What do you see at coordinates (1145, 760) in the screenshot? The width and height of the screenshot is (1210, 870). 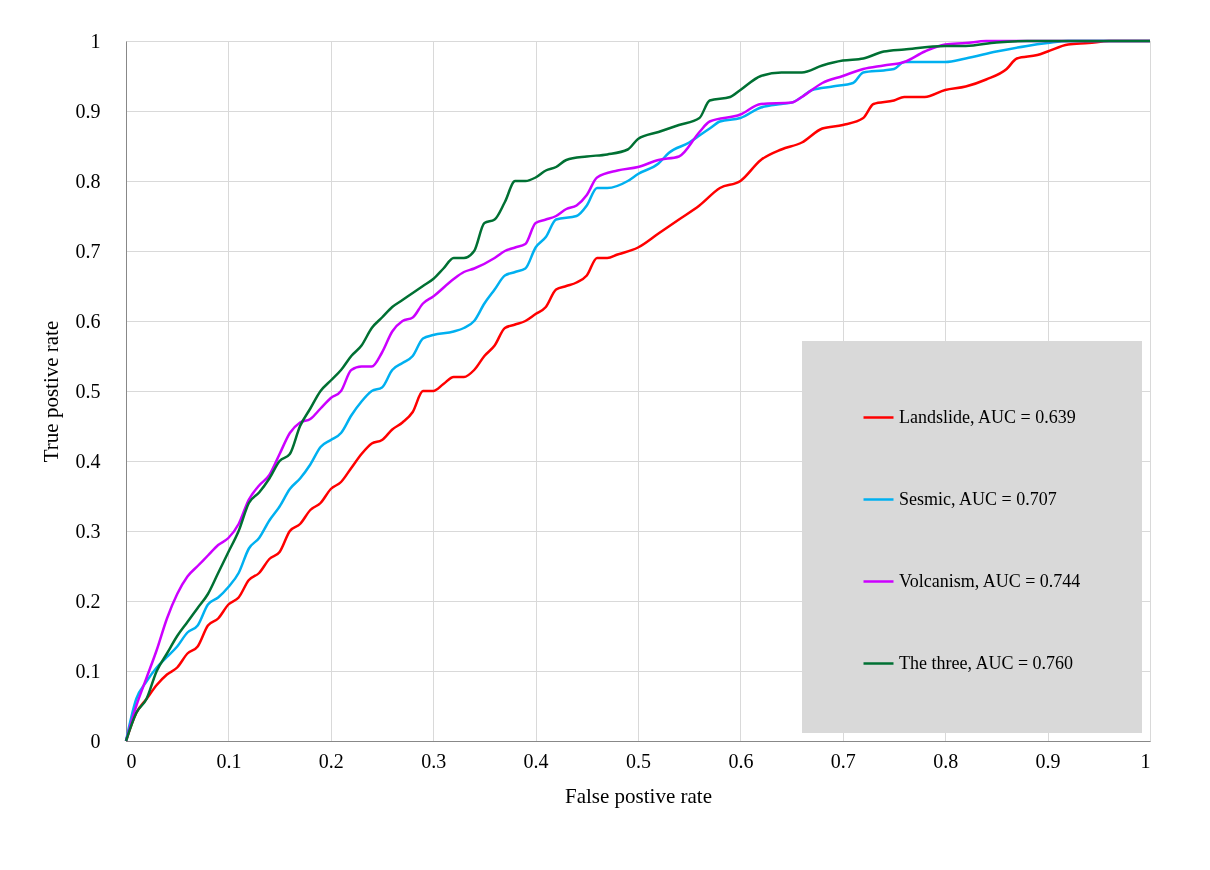 I see `x-tick-label: 1` at bounding box center [1145, 760].